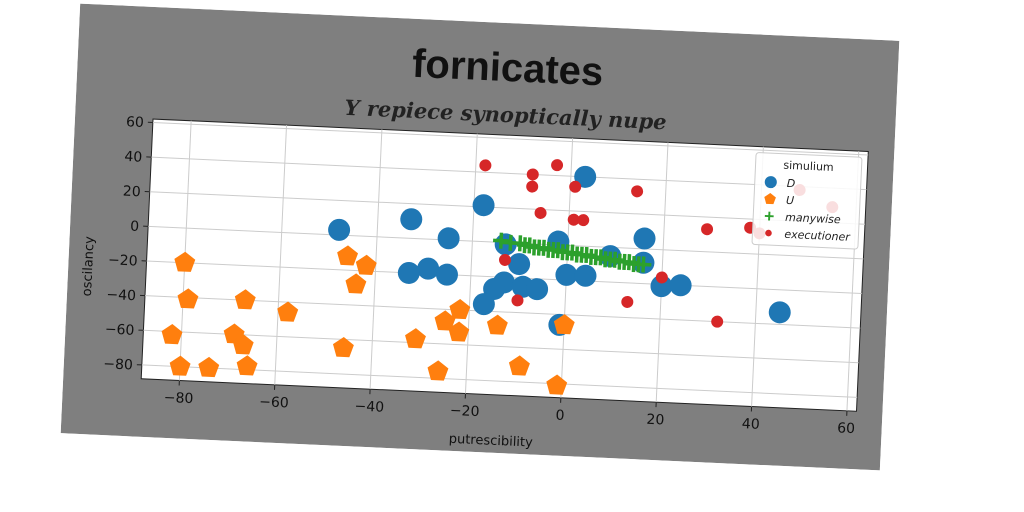  What do you see at coordinates (133, 157) in the screenshot?
I see `y-tick-label: 40` at bounding box center [133, 157].